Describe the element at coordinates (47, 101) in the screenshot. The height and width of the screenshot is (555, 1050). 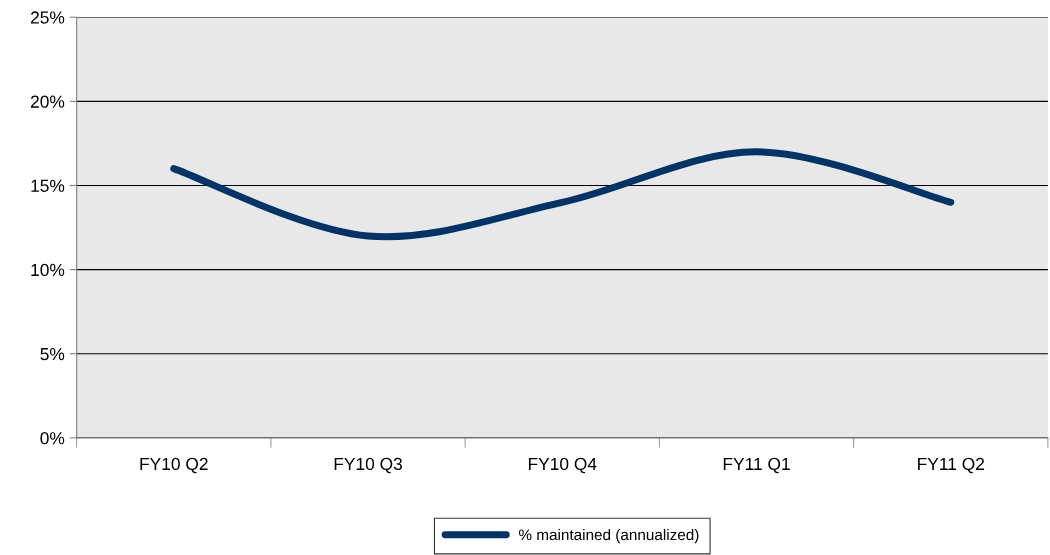
I see `y-tick-label: 20%` at that location.